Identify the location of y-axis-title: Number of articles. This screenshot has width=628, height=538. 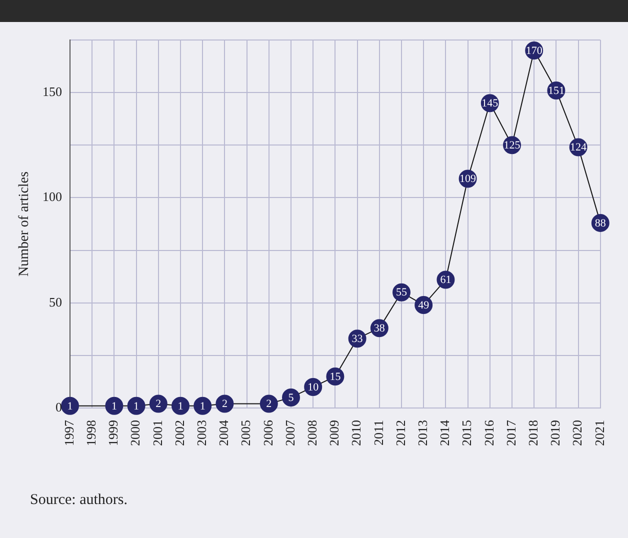
(24, 224).